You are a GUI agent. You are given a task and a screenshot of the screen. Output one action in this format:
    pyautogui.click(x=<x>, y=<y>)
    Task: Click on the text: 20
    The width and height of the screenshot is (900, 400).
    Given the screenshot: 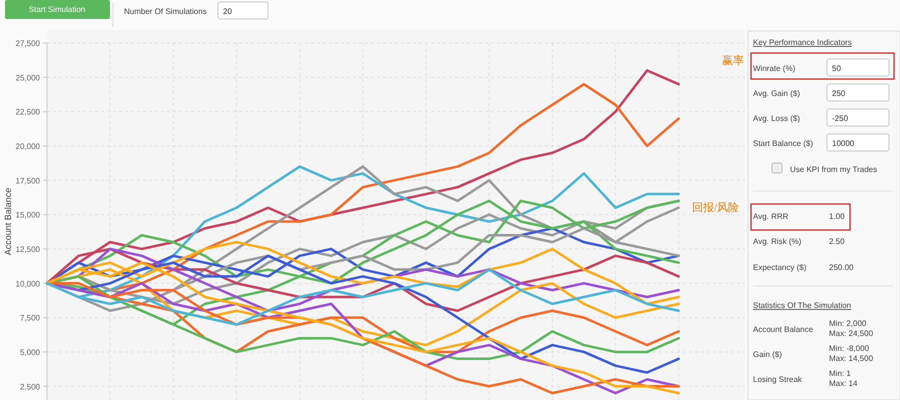 What is the action you would take?
    pyautogui.click(x=227, y=11)
    